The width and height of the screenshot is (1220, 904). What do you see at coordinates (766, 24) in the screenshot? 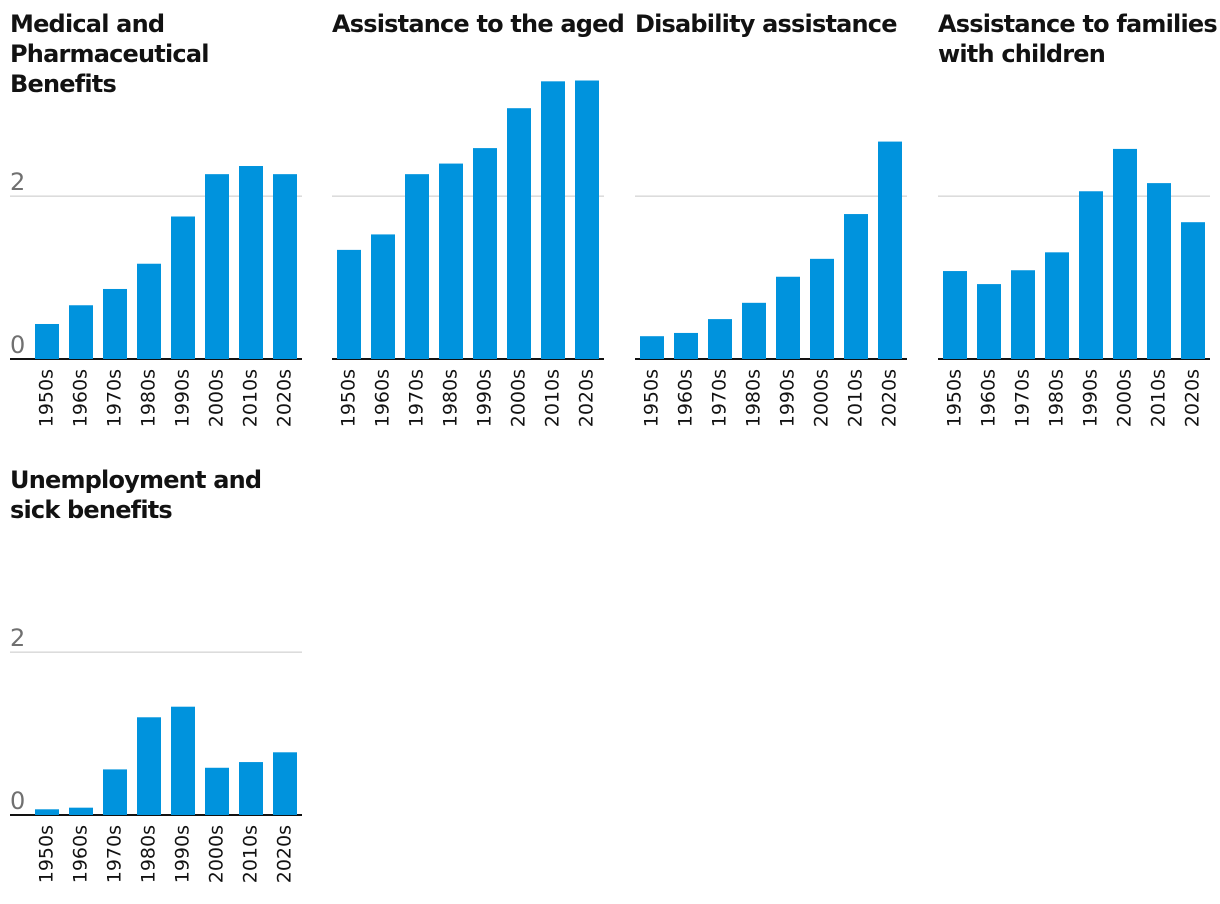
I see `chart-title: Disability assistance` at bounding box center [766, 24].